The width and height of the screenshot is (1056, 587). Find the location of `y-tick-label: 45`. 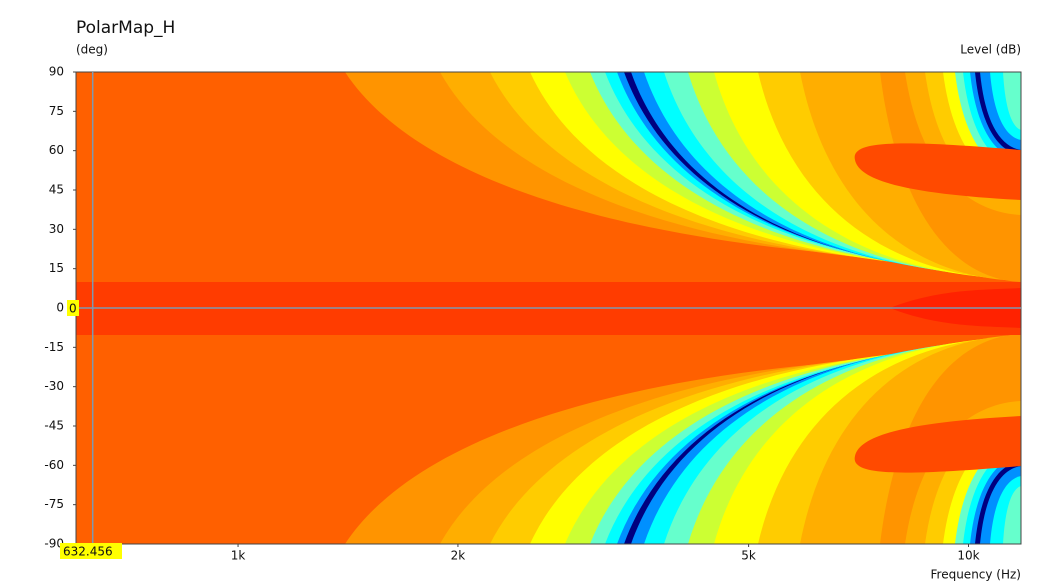

y-tick-label: 45 is located at coordinates (56, 190).